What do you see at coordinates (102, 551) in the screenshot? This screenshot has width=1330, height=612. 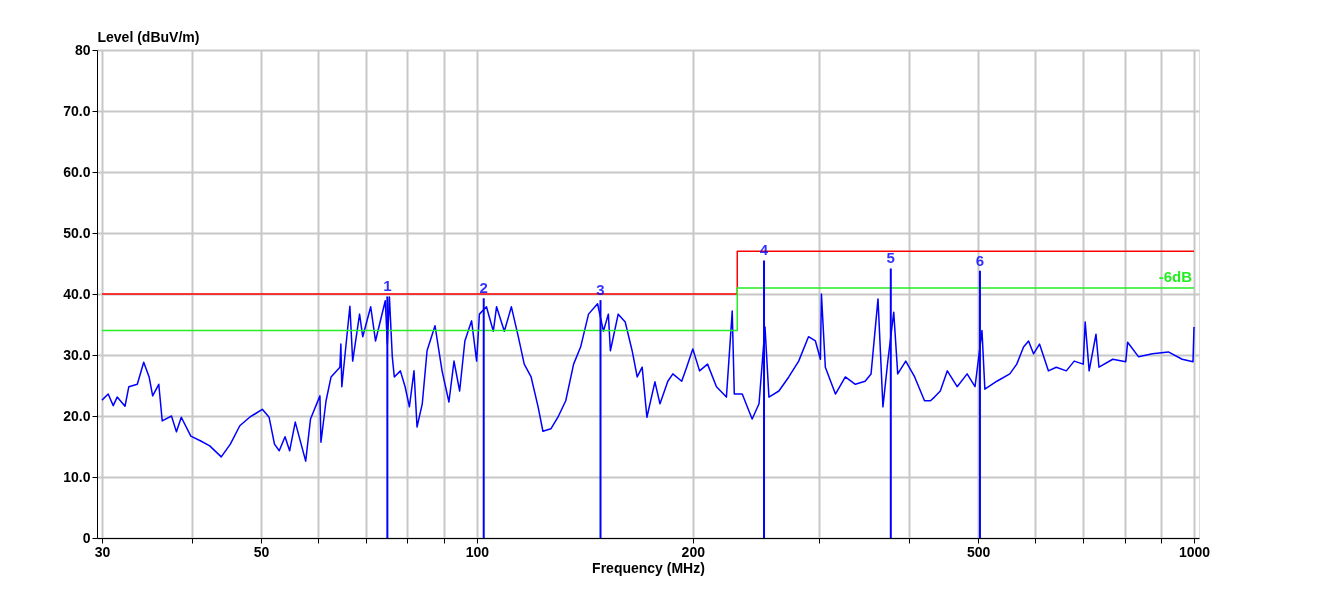 I see `x-tick-label: 30` at bounding box center [102, 551].